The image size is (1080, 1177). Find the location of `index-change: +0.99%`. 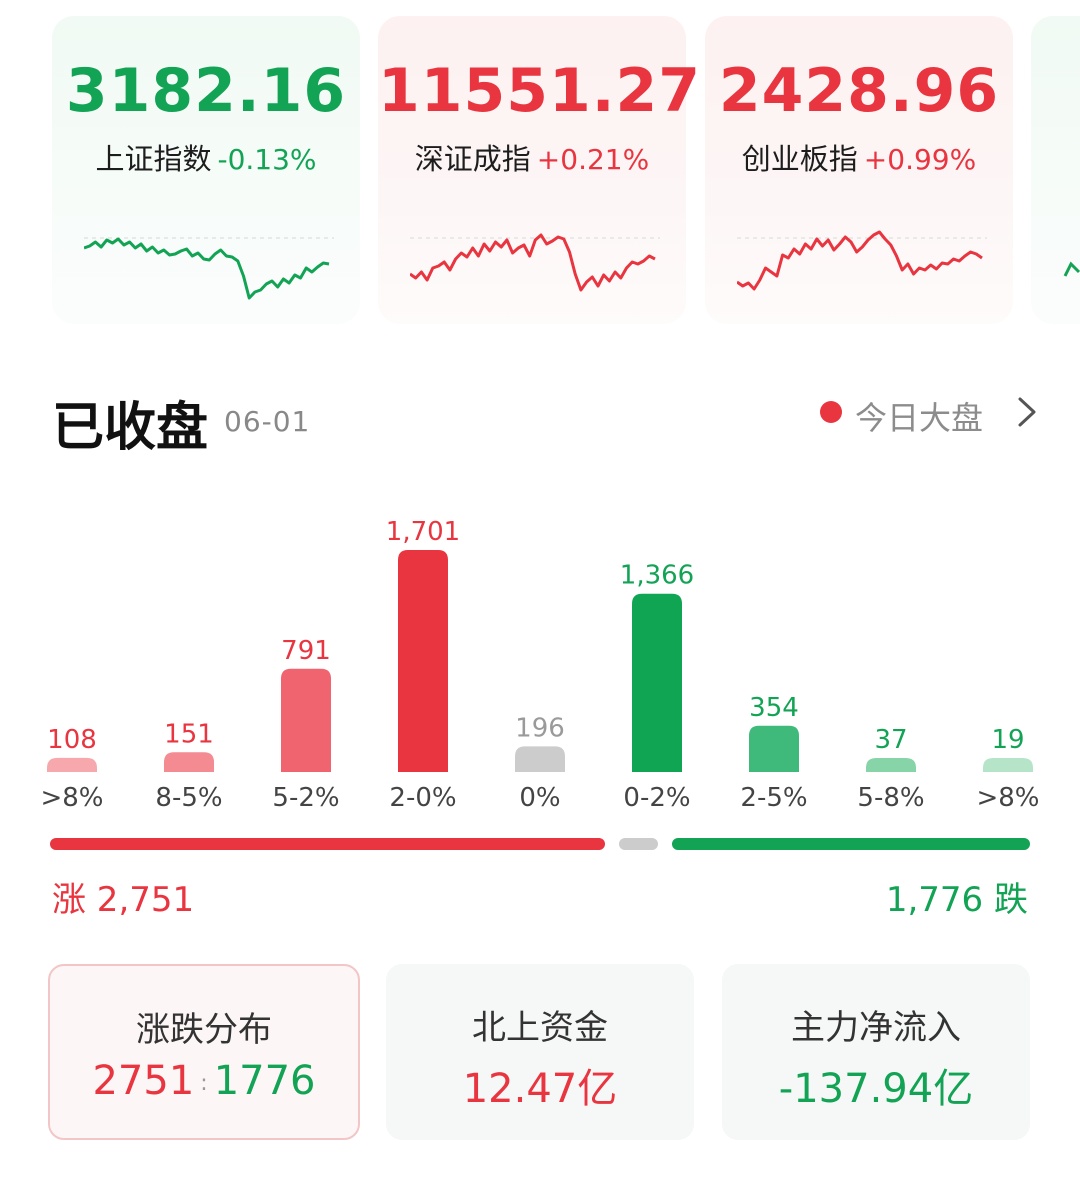

index-change: +0.99% is located at coordinates (920, 159).